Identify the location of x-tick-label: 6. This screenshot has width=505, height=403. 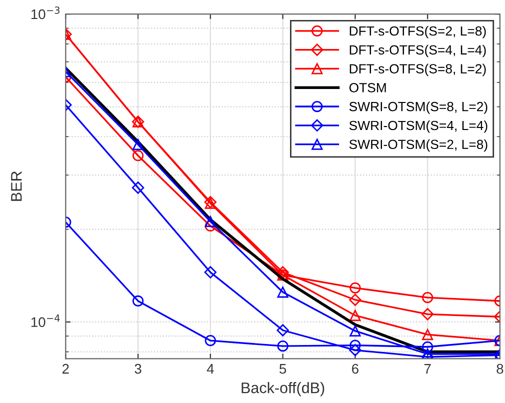
(355, 369).